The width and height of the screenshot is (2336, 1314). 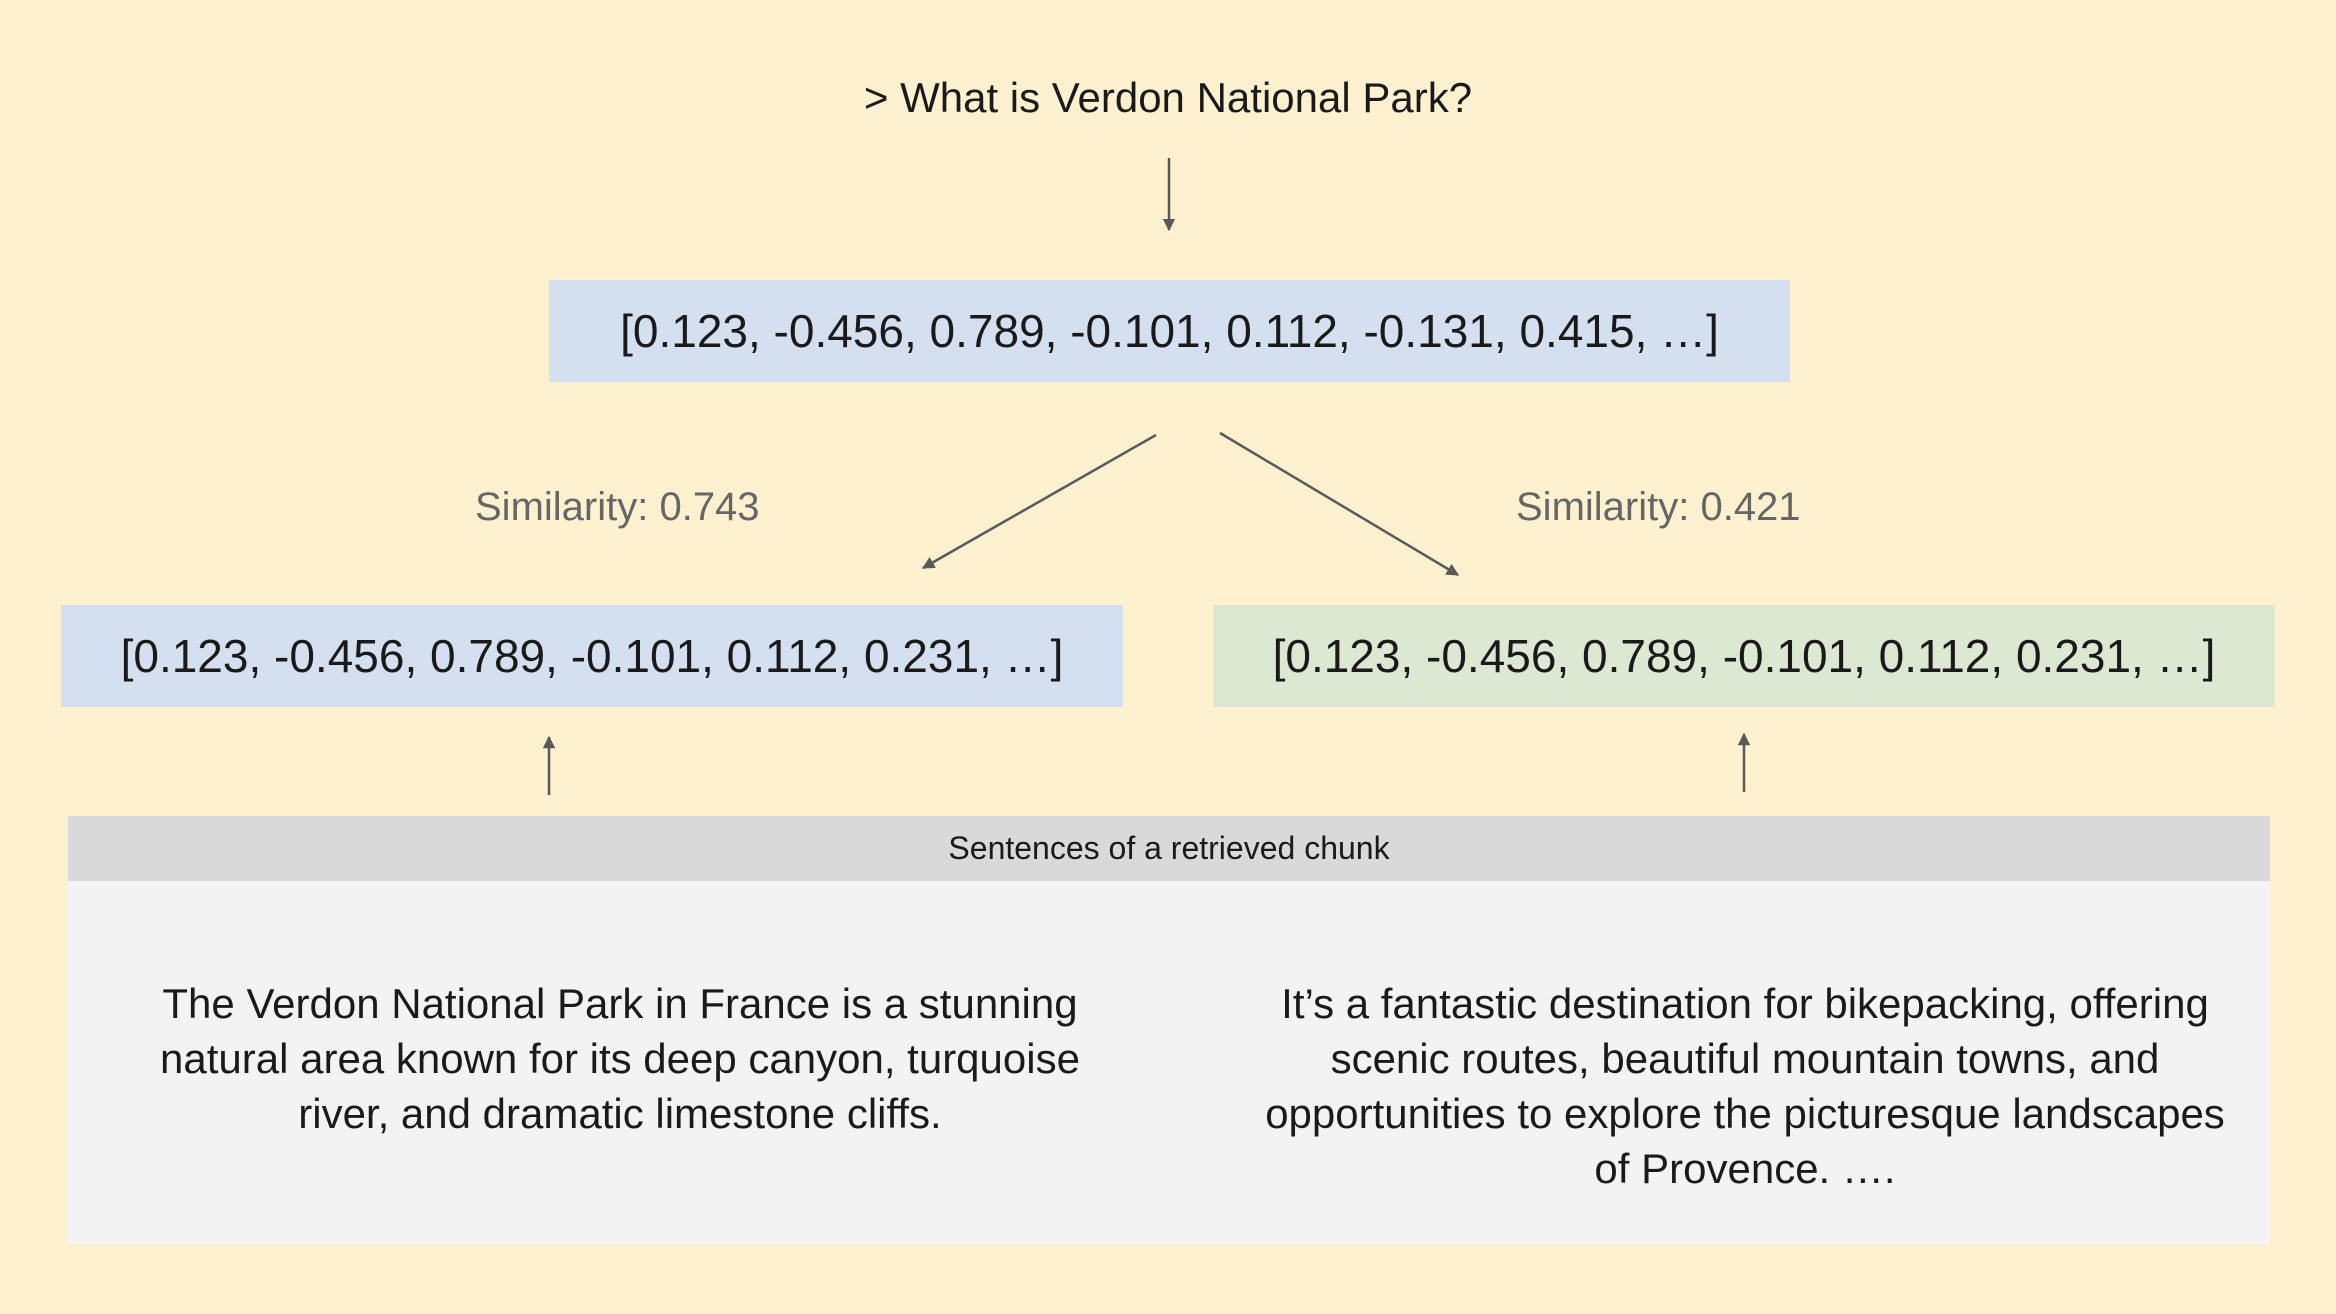 What do you see at coordinates (1168, 97) in the screenshot?
I see `query-text: > What is Verdon National Park?` at bounding box center [1168, 97].